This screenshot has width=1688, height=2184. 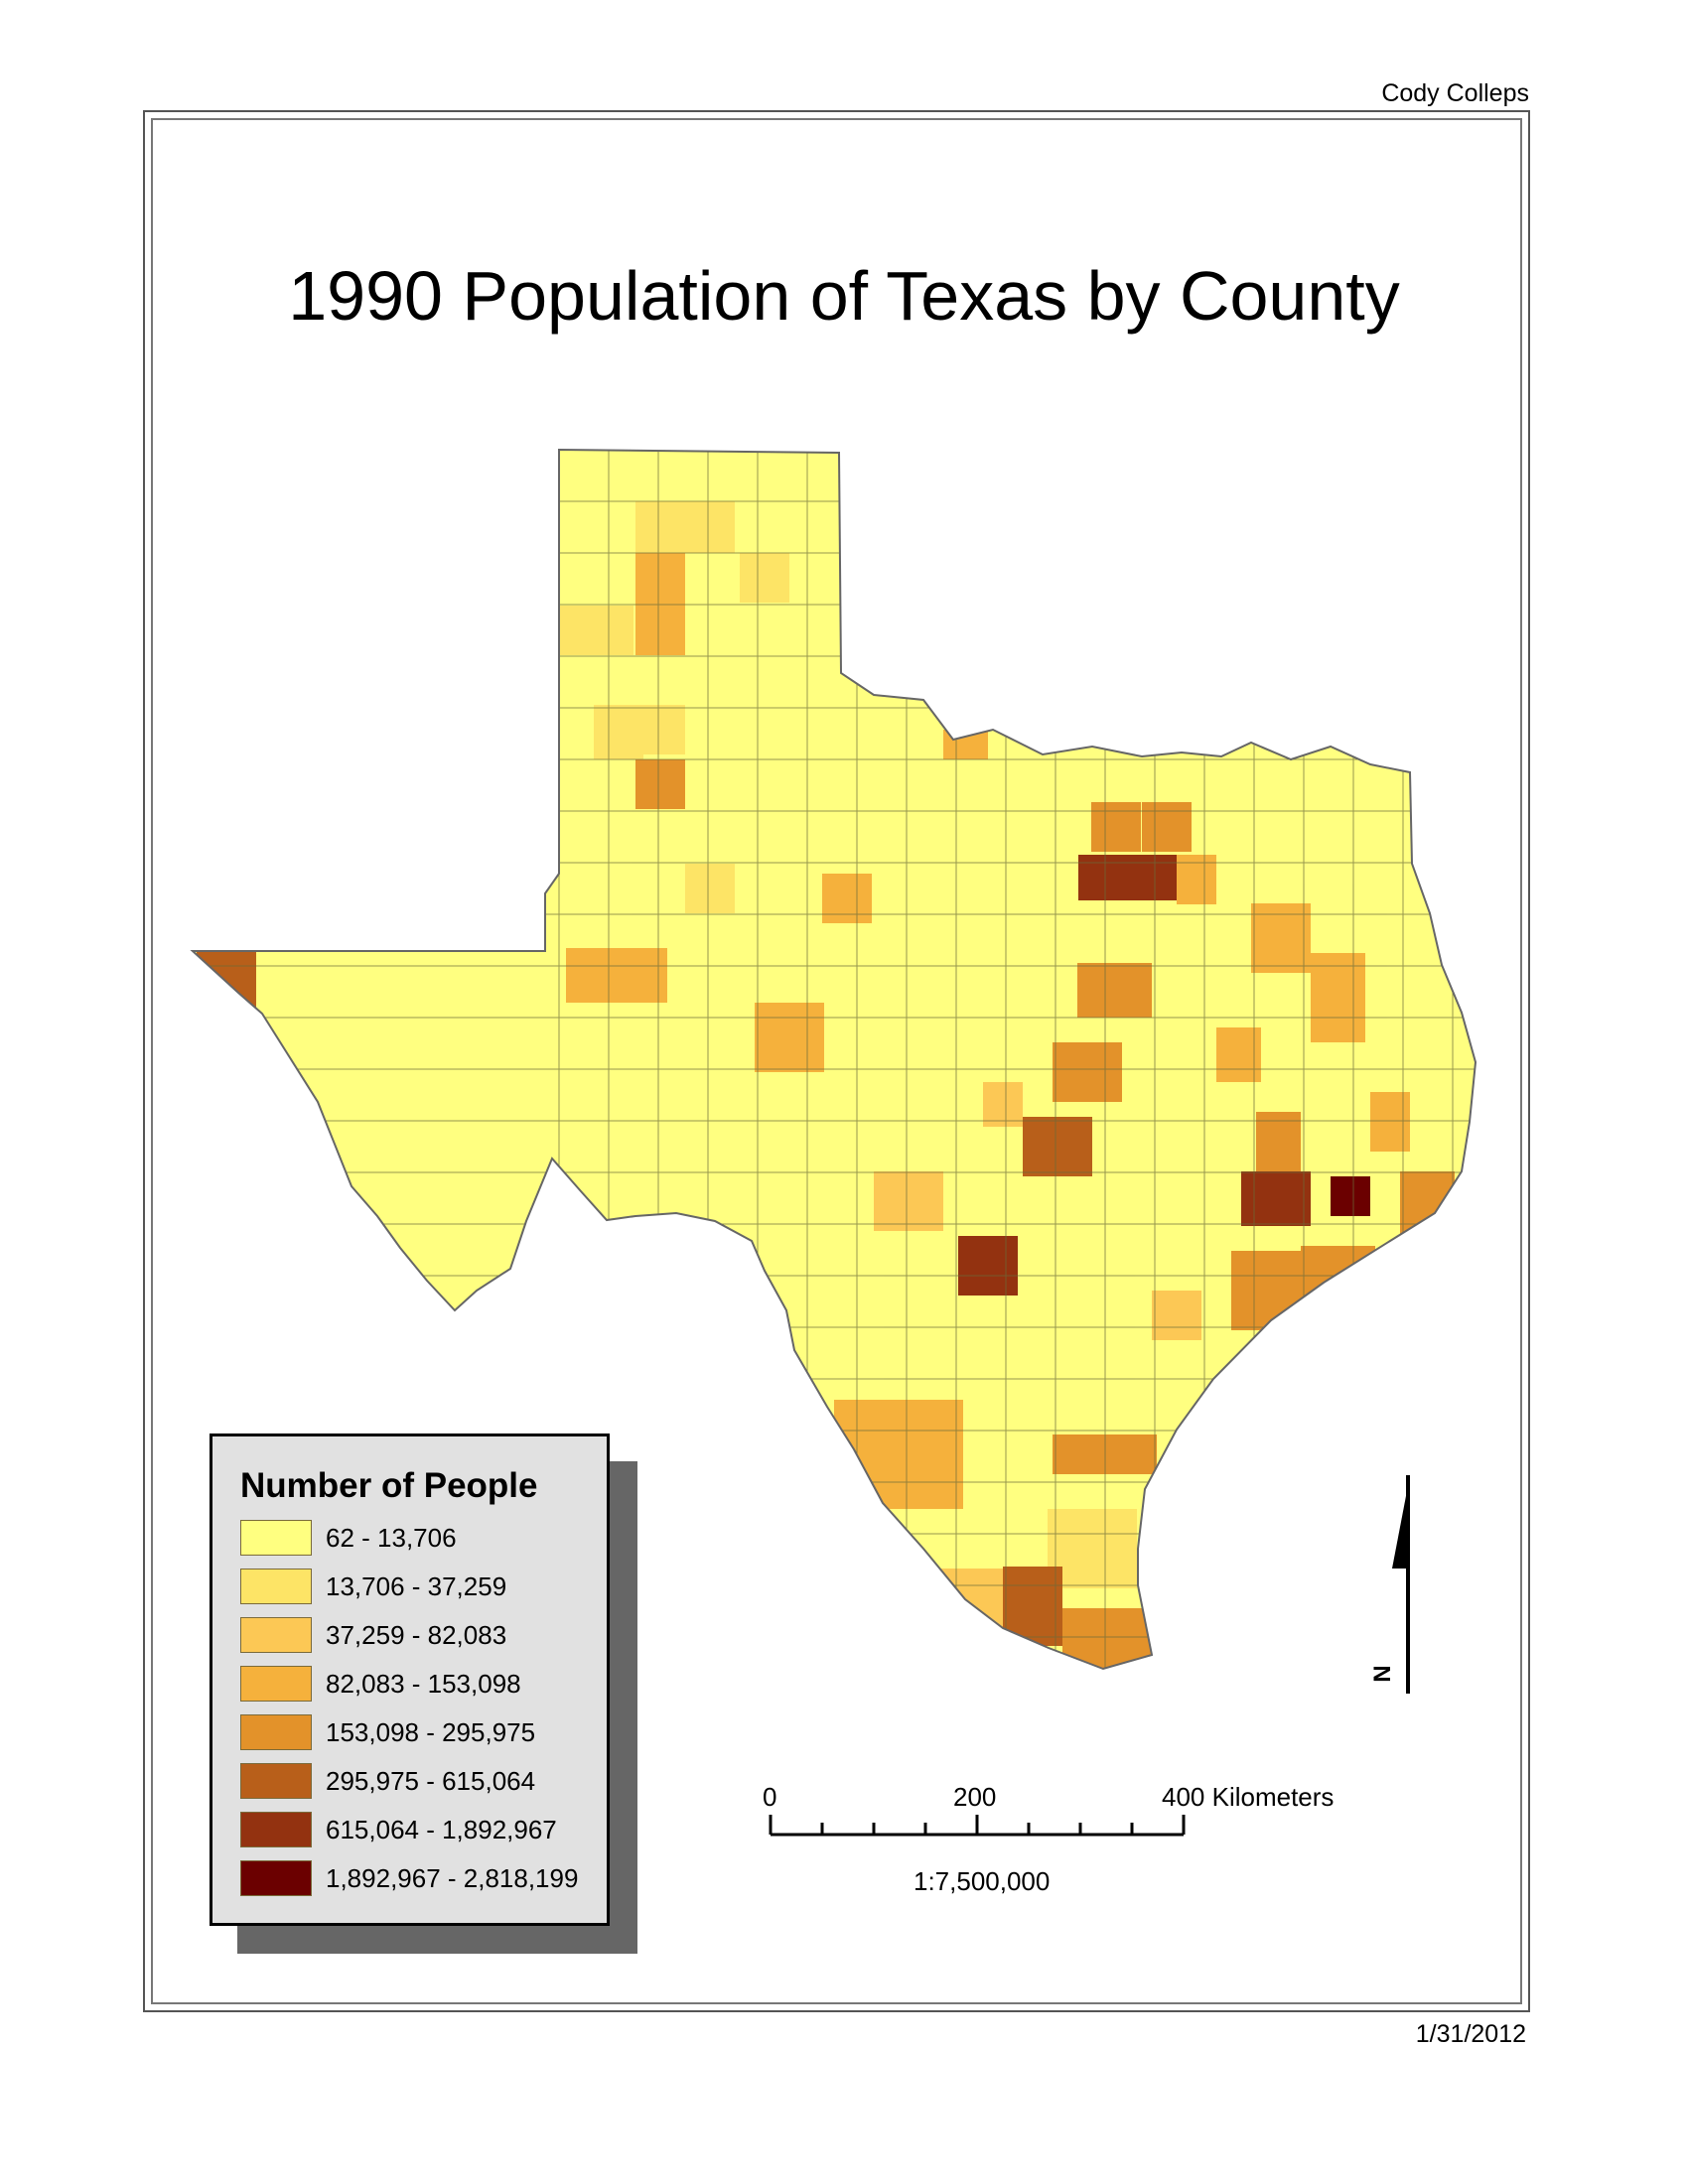 I want to click on north-letter: N, so click(x=1381, y=1674).